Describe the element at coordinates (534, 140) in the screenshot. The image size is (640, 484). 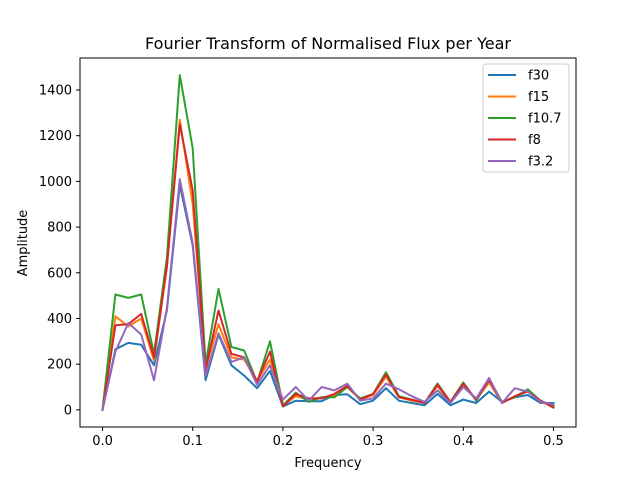
I see `legend-label: f8` at that location.